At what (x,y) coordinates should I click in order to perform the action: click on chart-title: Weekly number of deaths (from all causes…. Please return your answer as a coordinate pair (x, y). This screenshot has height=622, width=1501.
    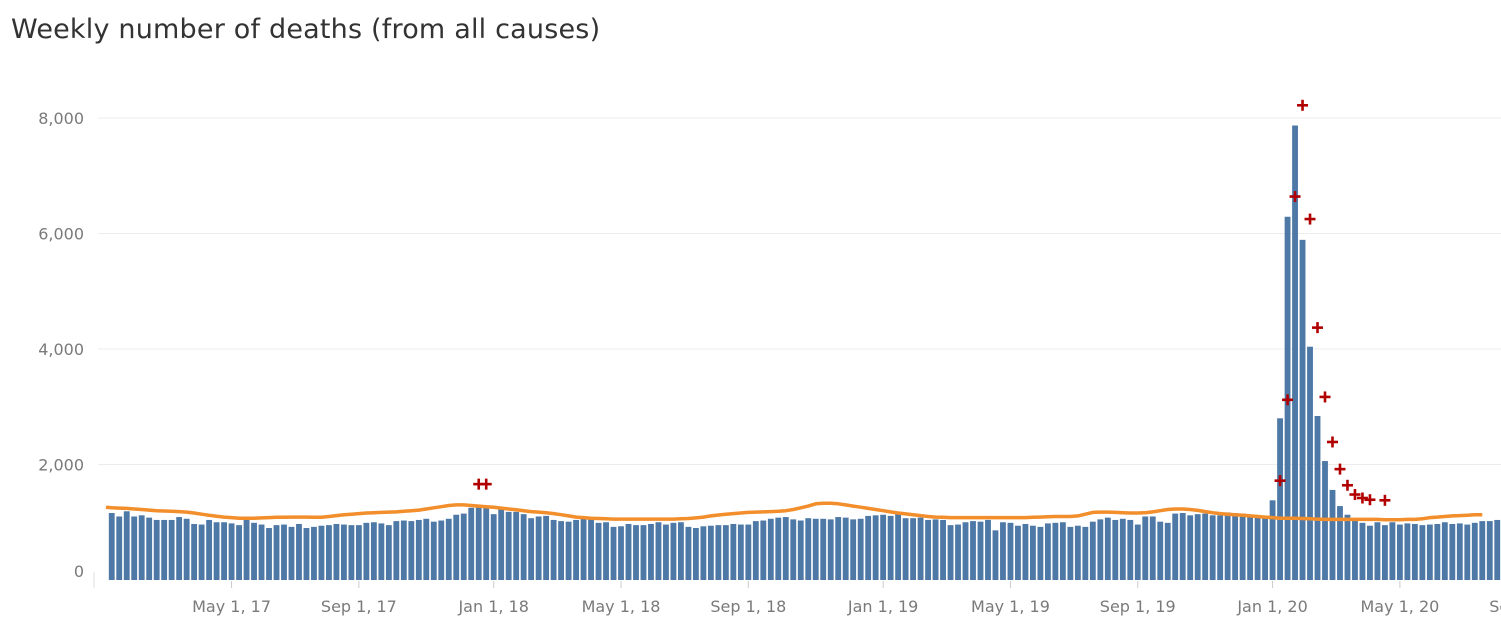
    Looking at the image, I should click on (306, 29).